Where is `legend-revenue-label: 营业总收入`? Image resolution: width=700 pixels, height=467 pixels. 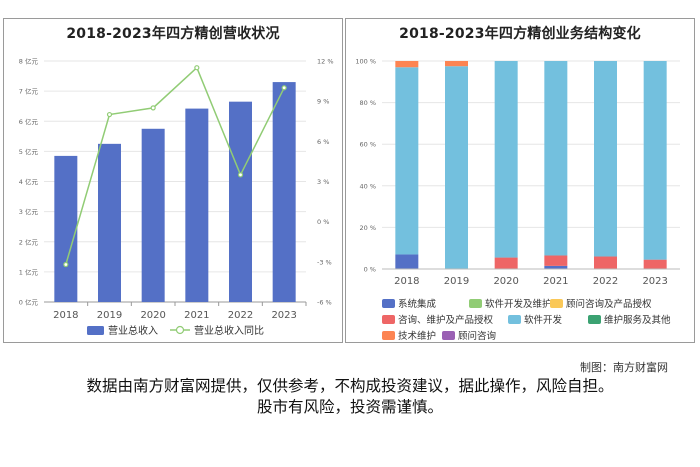 legend-revenue-label: 营业总收入 is located at coordinates (133, 330).